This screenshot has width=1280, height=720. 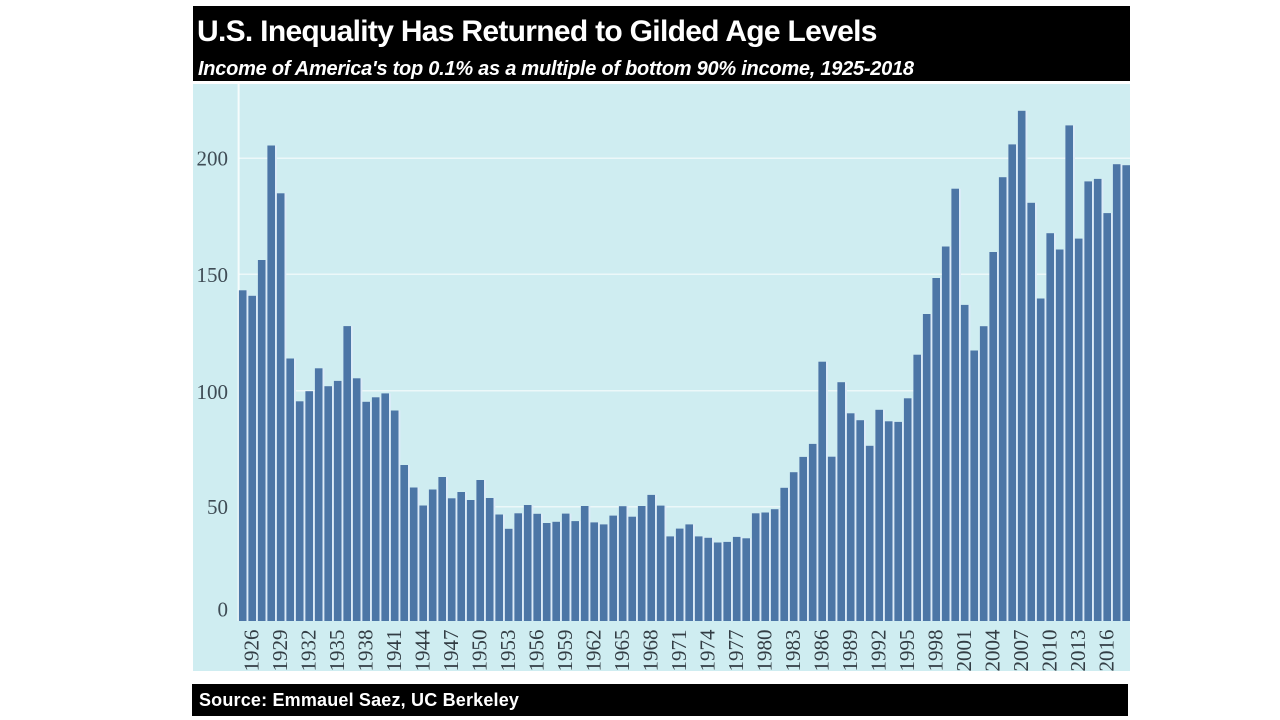 I want to click on svg-text: 1938, so click(x=366, y=651).